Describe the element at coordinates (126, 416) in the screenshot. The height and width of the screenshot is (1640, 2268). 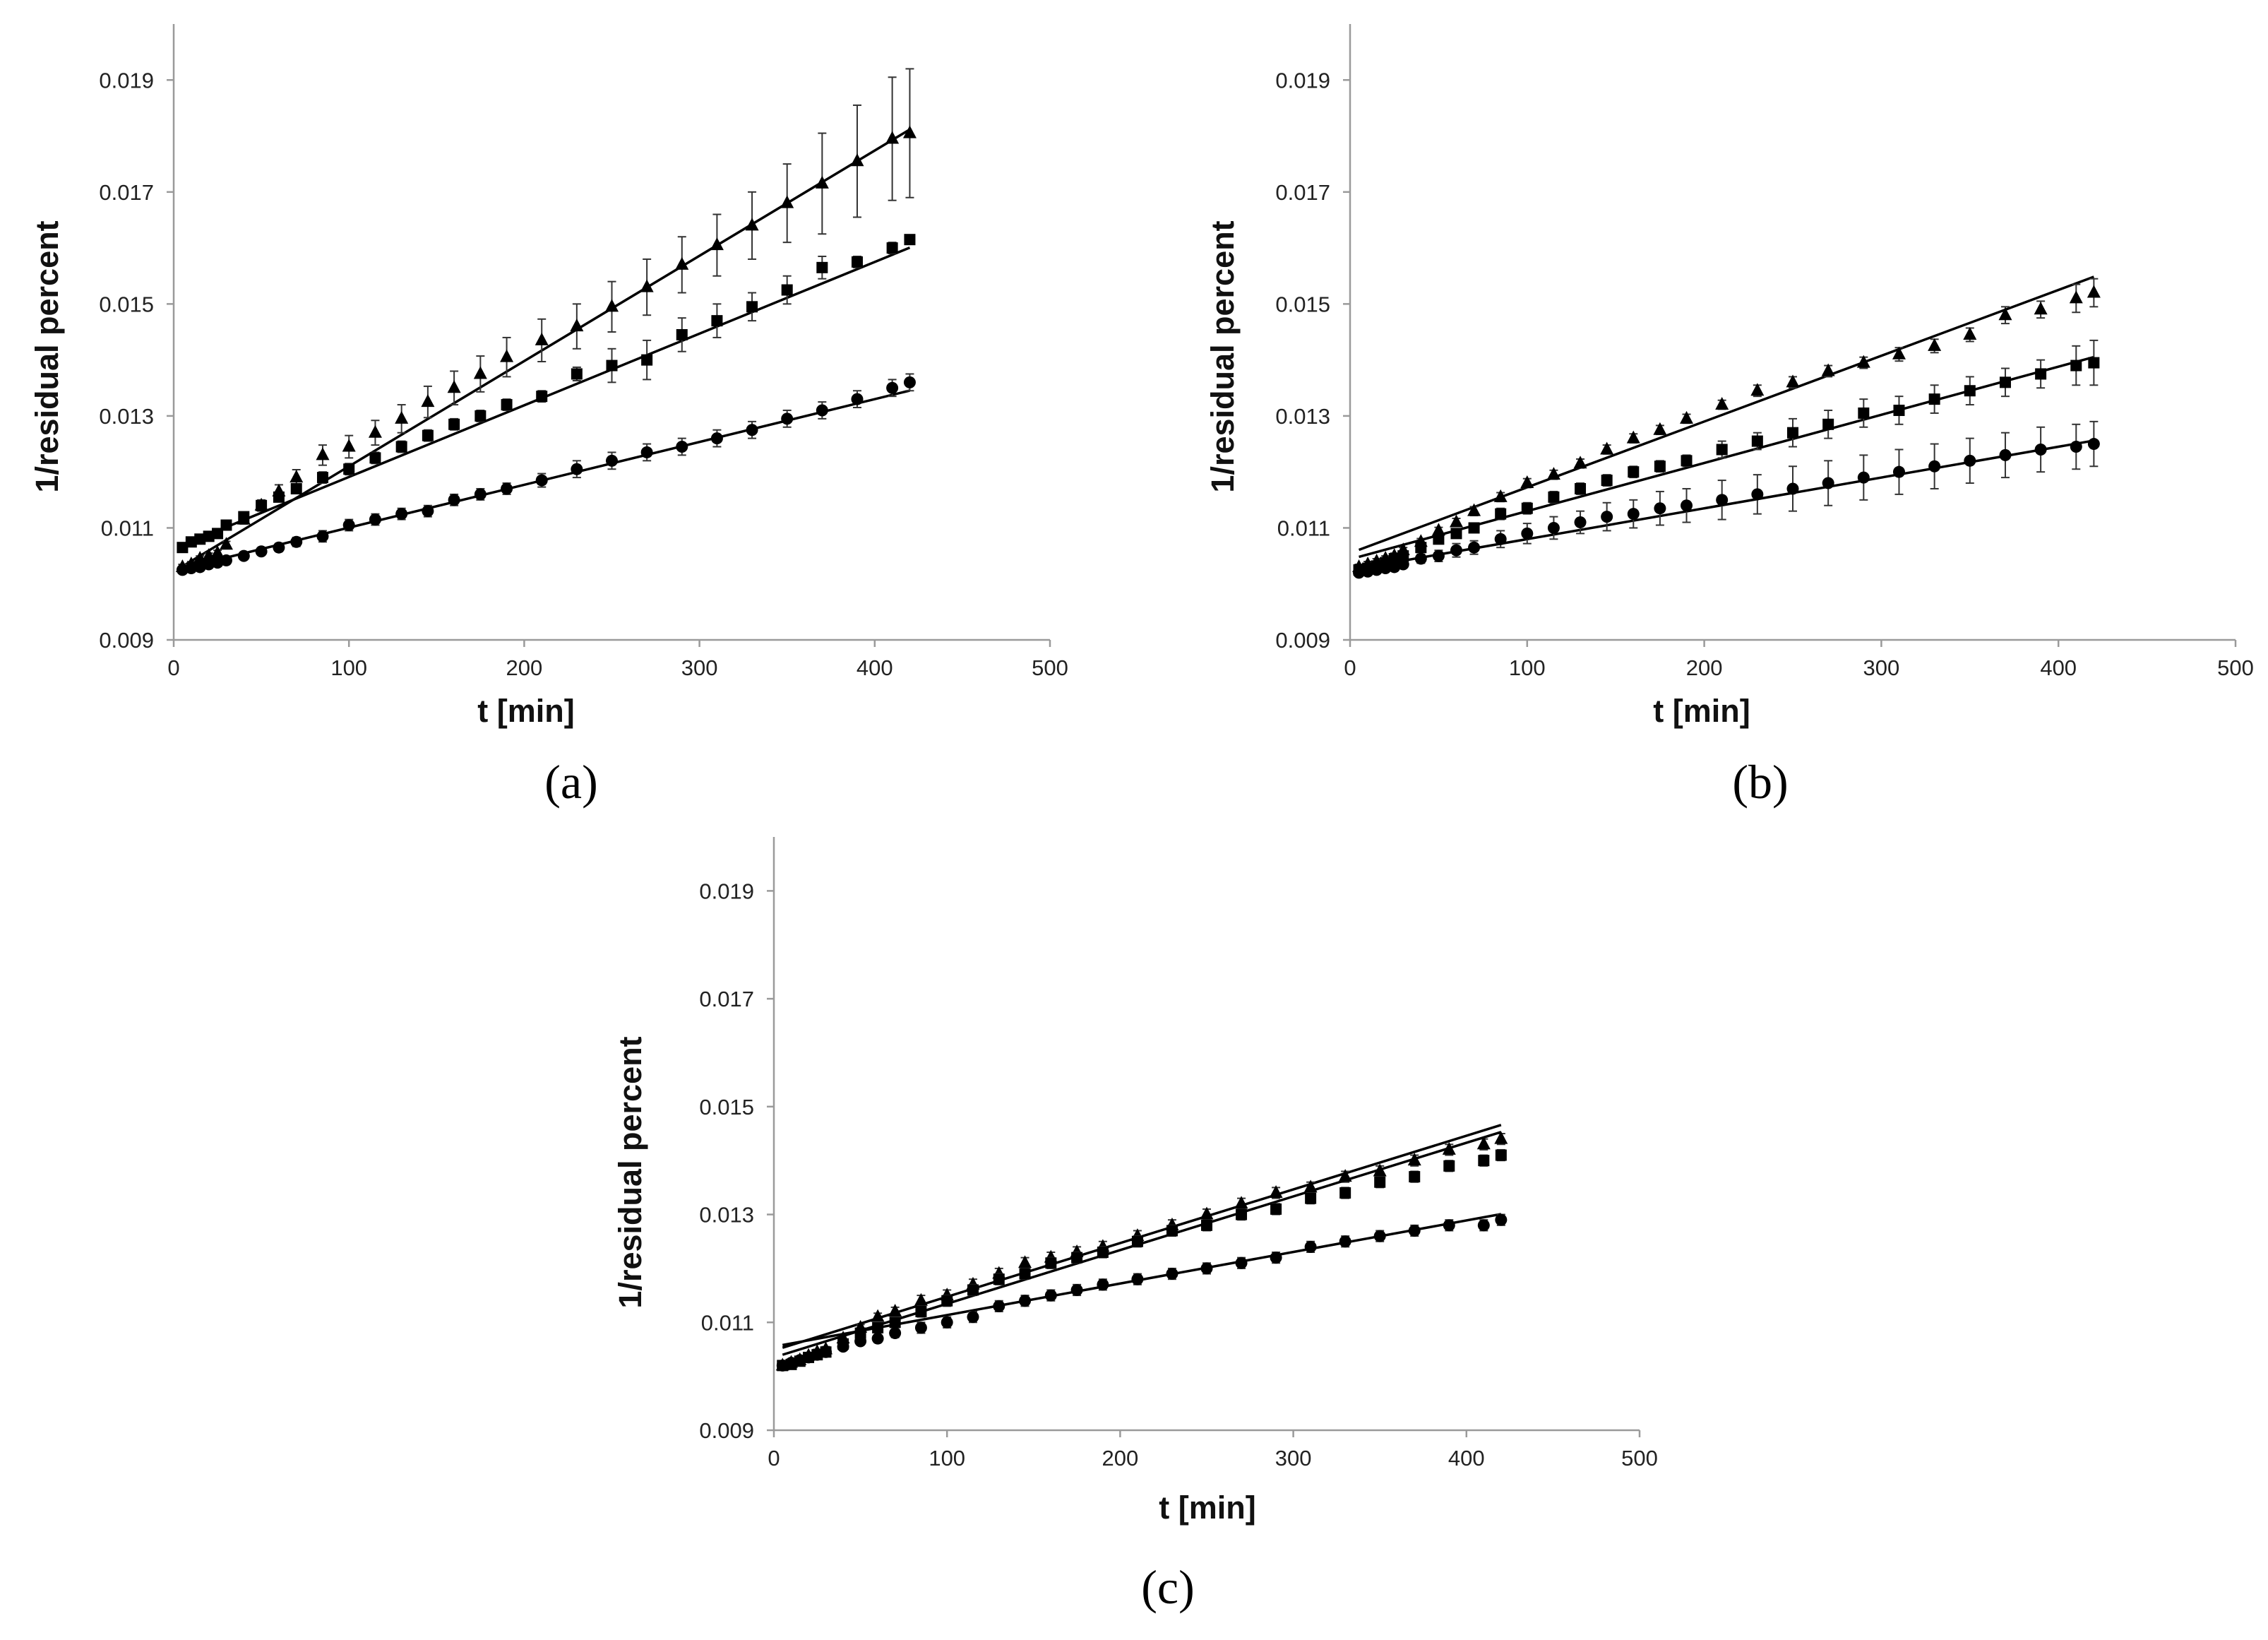
I see `panel-a-y-tick-label: 0.013` at that location.